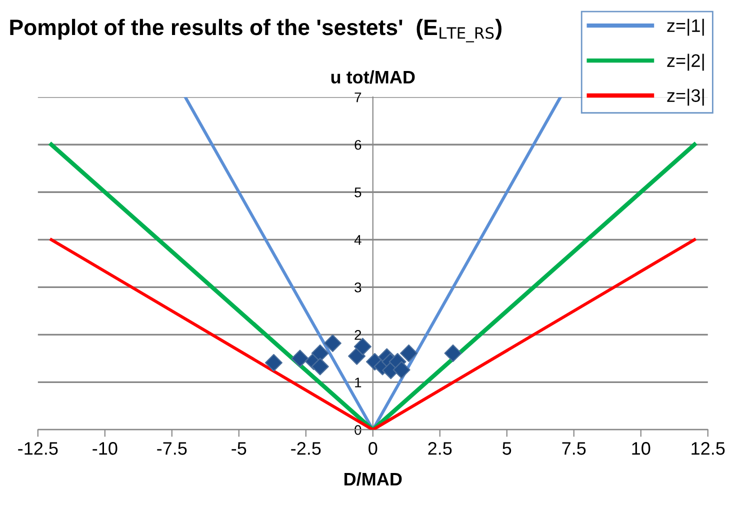  I want to click on chart-title: Pomplot of the results of the 'sestets' (E$_{LTE_RS}$), so click(256, 30).